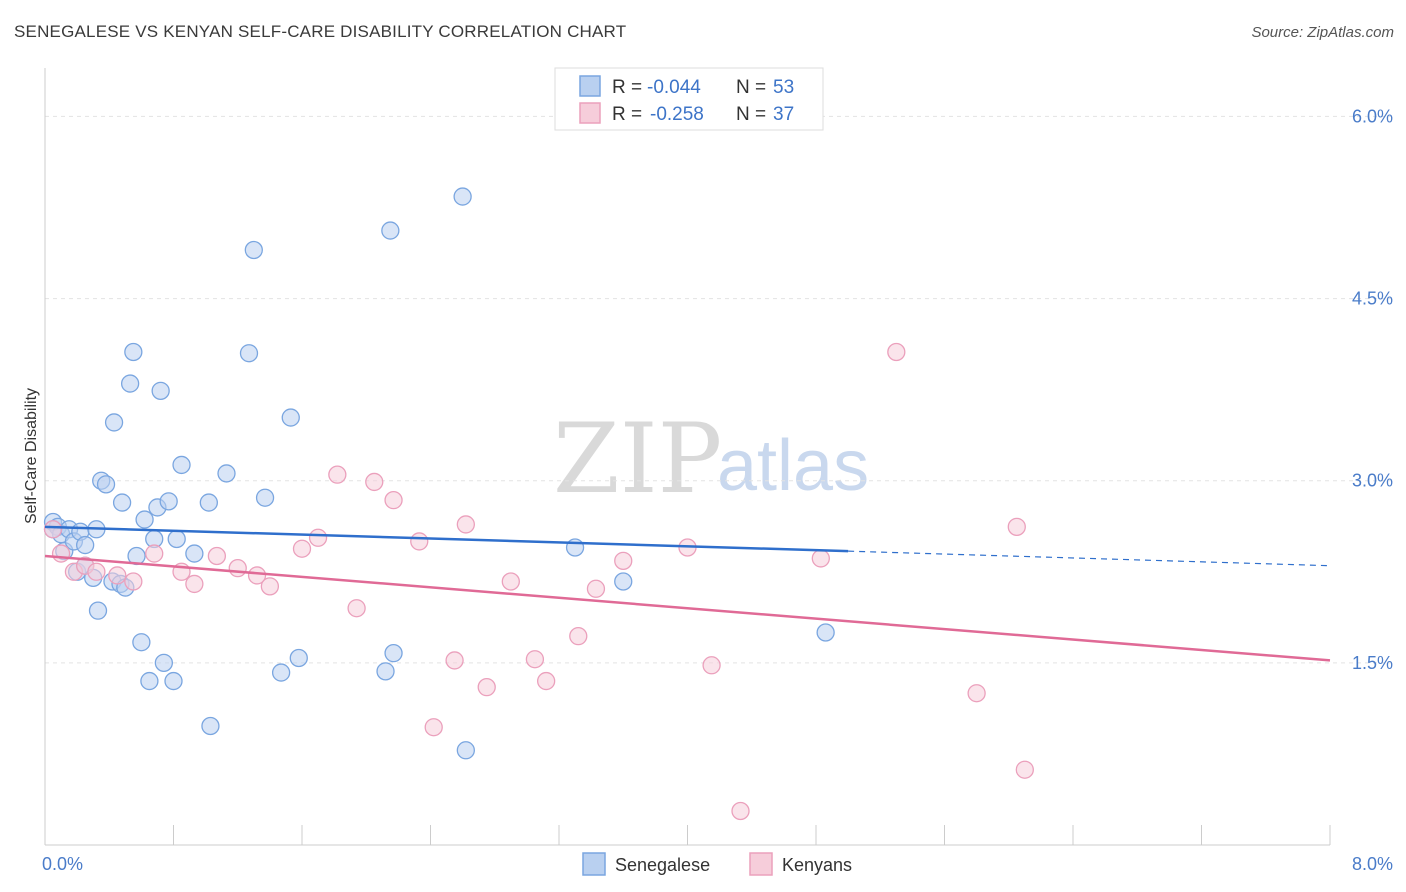 The image size is (1406, 892). I want to click on trend-line-senegalese, so click(446, 539).